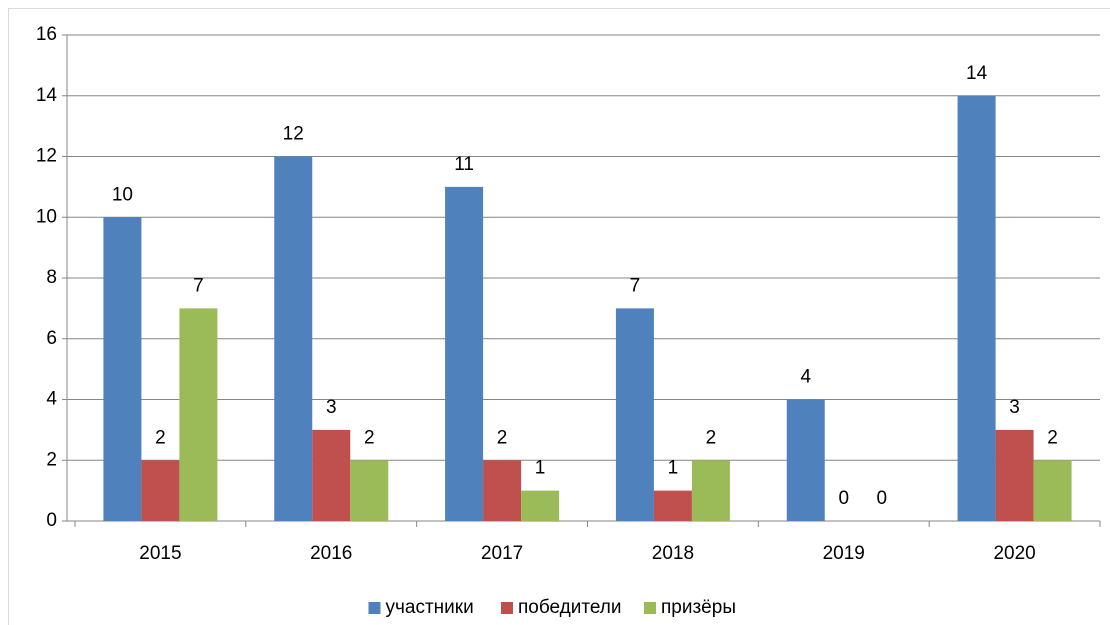 The image size is (1110, 625). I want to click on data-label: 11, so click(464, 164).